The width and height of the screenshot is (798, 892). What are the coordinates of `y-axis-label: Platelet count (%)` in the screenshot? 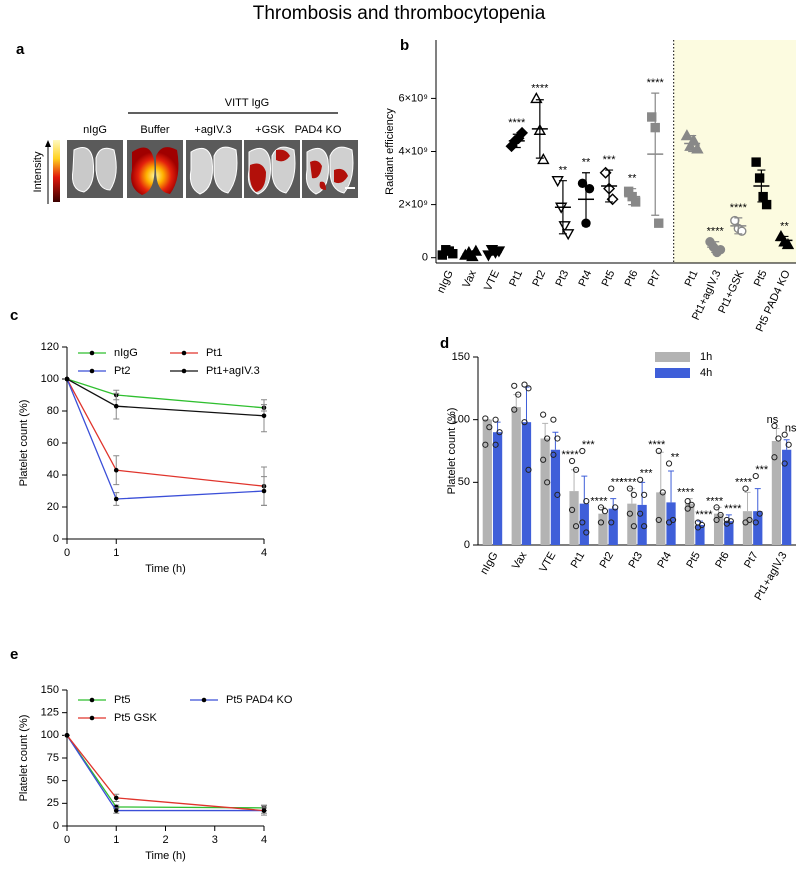 It's located at (452, 451).